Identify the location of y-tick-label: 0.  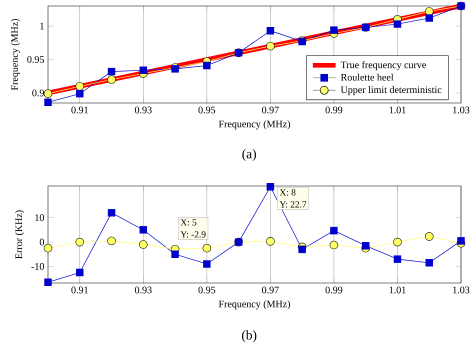
(42, 242).